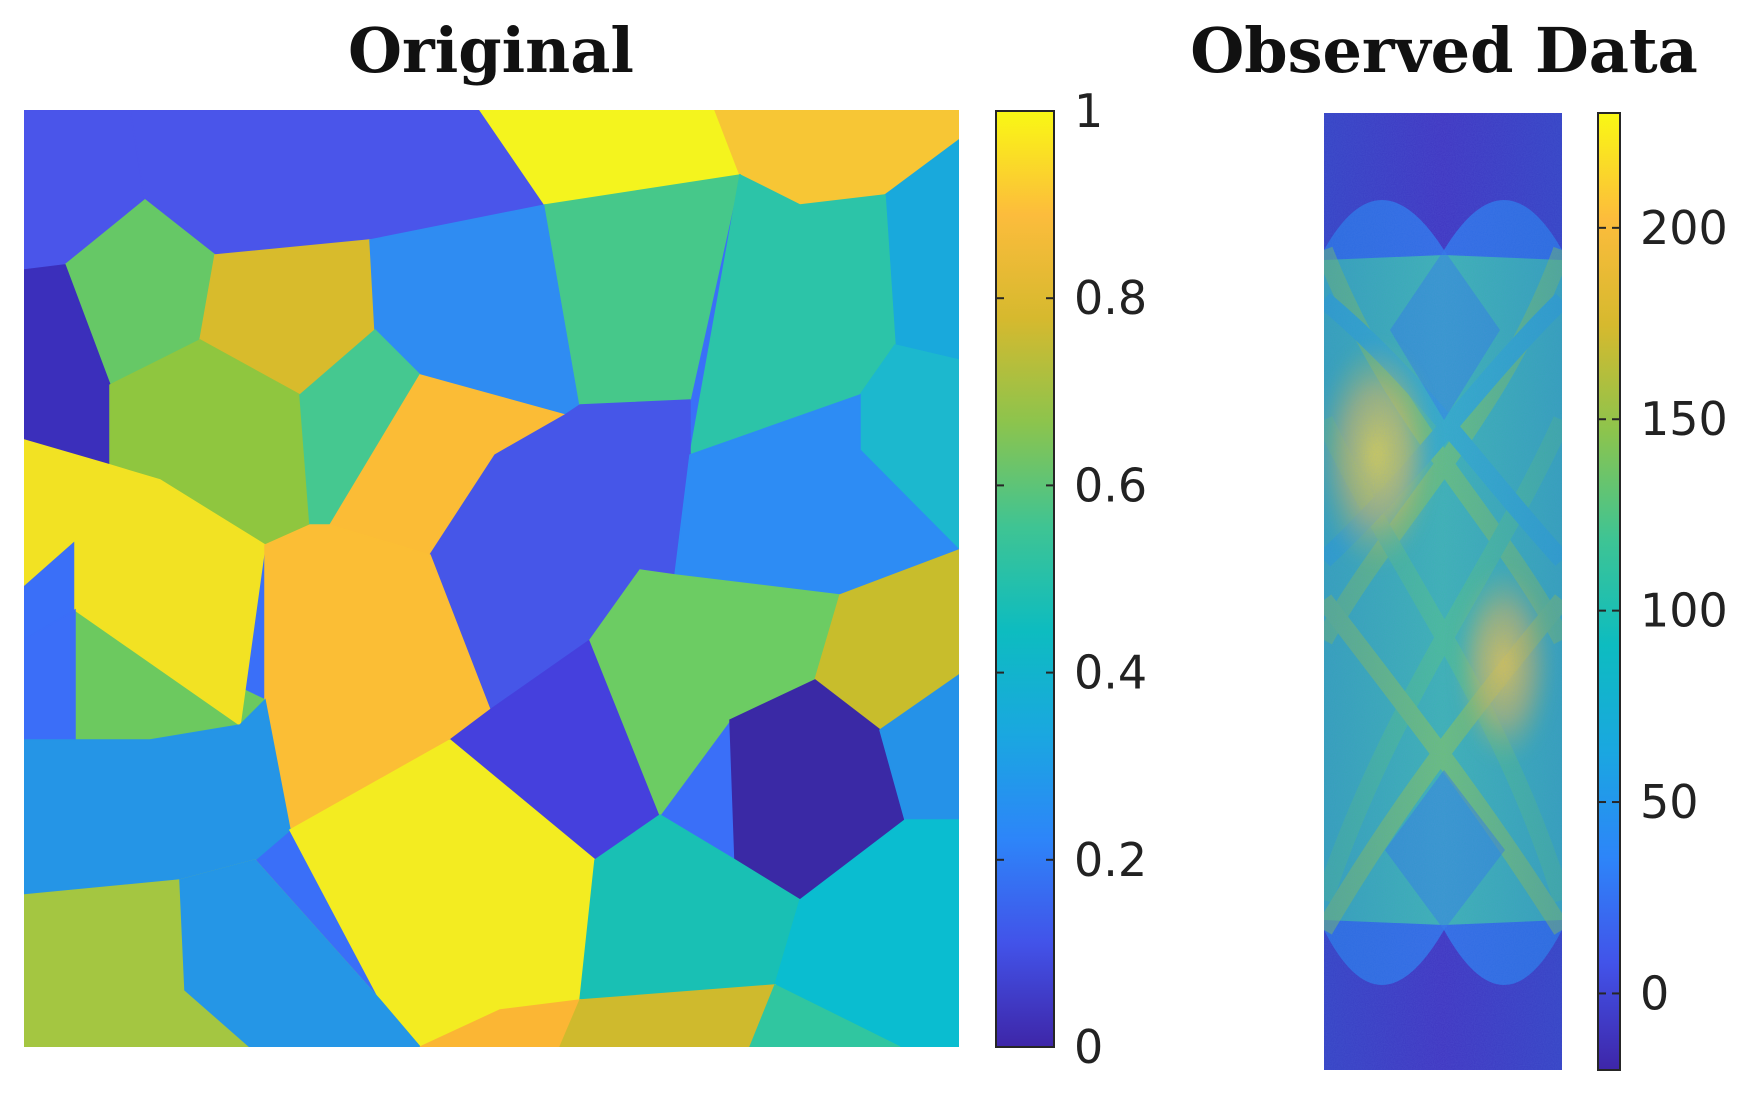  What do you see at coordinates (1110, 673) in the screenshot?
I see `colorbar-tick-label: 0.4` at bounding box center [1110, 673].